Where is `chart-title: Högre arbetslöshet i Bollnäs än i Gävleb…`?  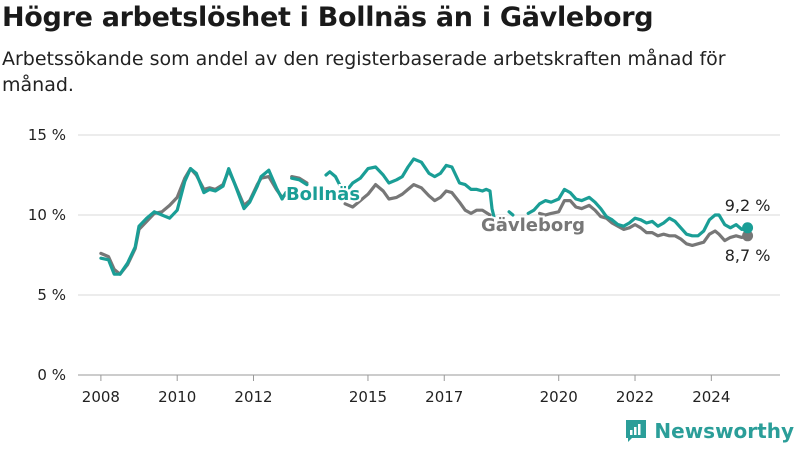
chart-title: Högre arbetslöshet i Bollnäs än i Gävleb… is located at coordinates (328, 17).